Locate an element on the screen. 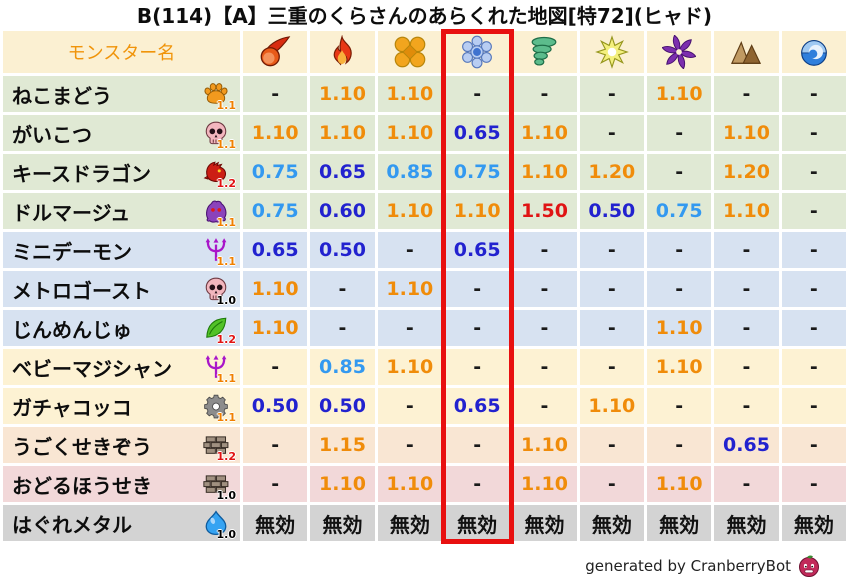 This screenshot has height=583, width=849. page-title: B(114)【A】三重のくらさんのあらくれた地図[特72](ヒャド) is located at coordinates (424, 16).